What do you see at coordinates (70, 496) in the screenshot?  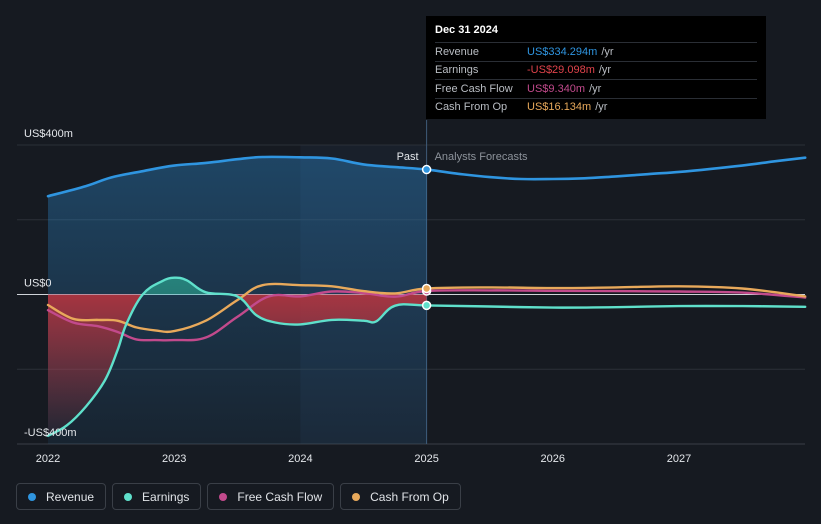 I see `legend-label: Revenue` at bounding box center [70, 496].